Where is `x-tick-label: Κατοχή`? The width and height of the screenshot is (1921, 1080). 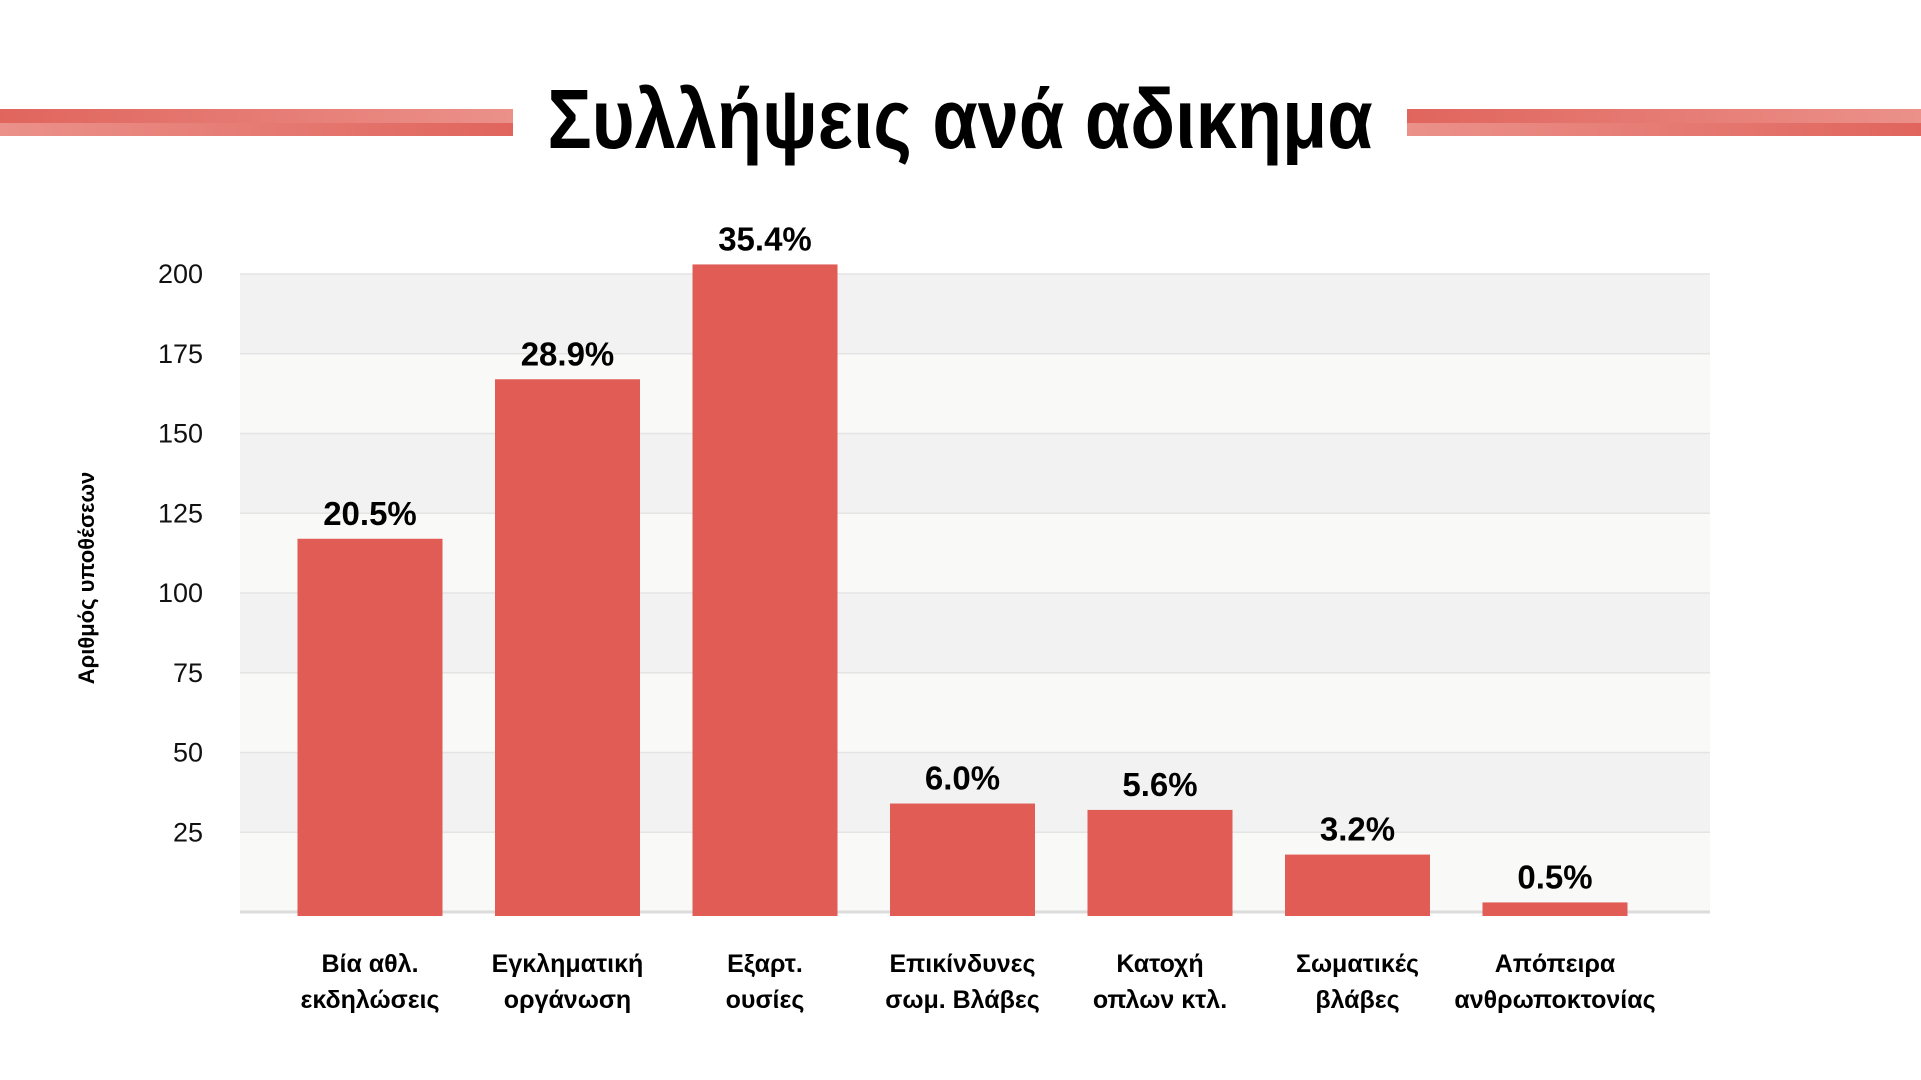
x-tick-label: Κατοχή is located at coordinates (1159, 964).